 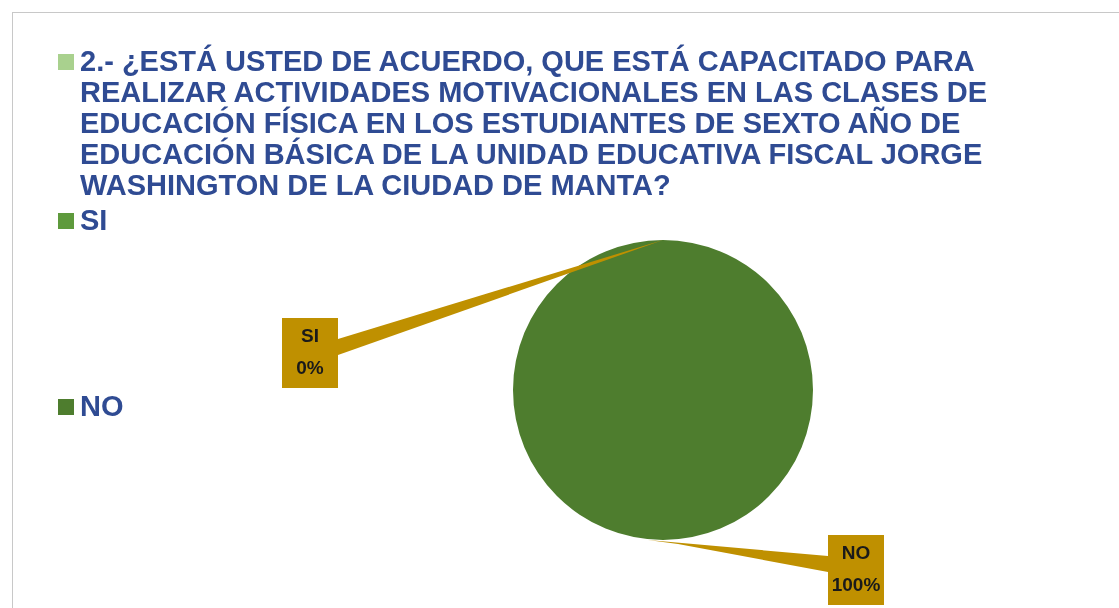 What do you see at coordinates (102, 406) in the screenshot?
I see `legend-label: NO` at bounding box center [102, 406].